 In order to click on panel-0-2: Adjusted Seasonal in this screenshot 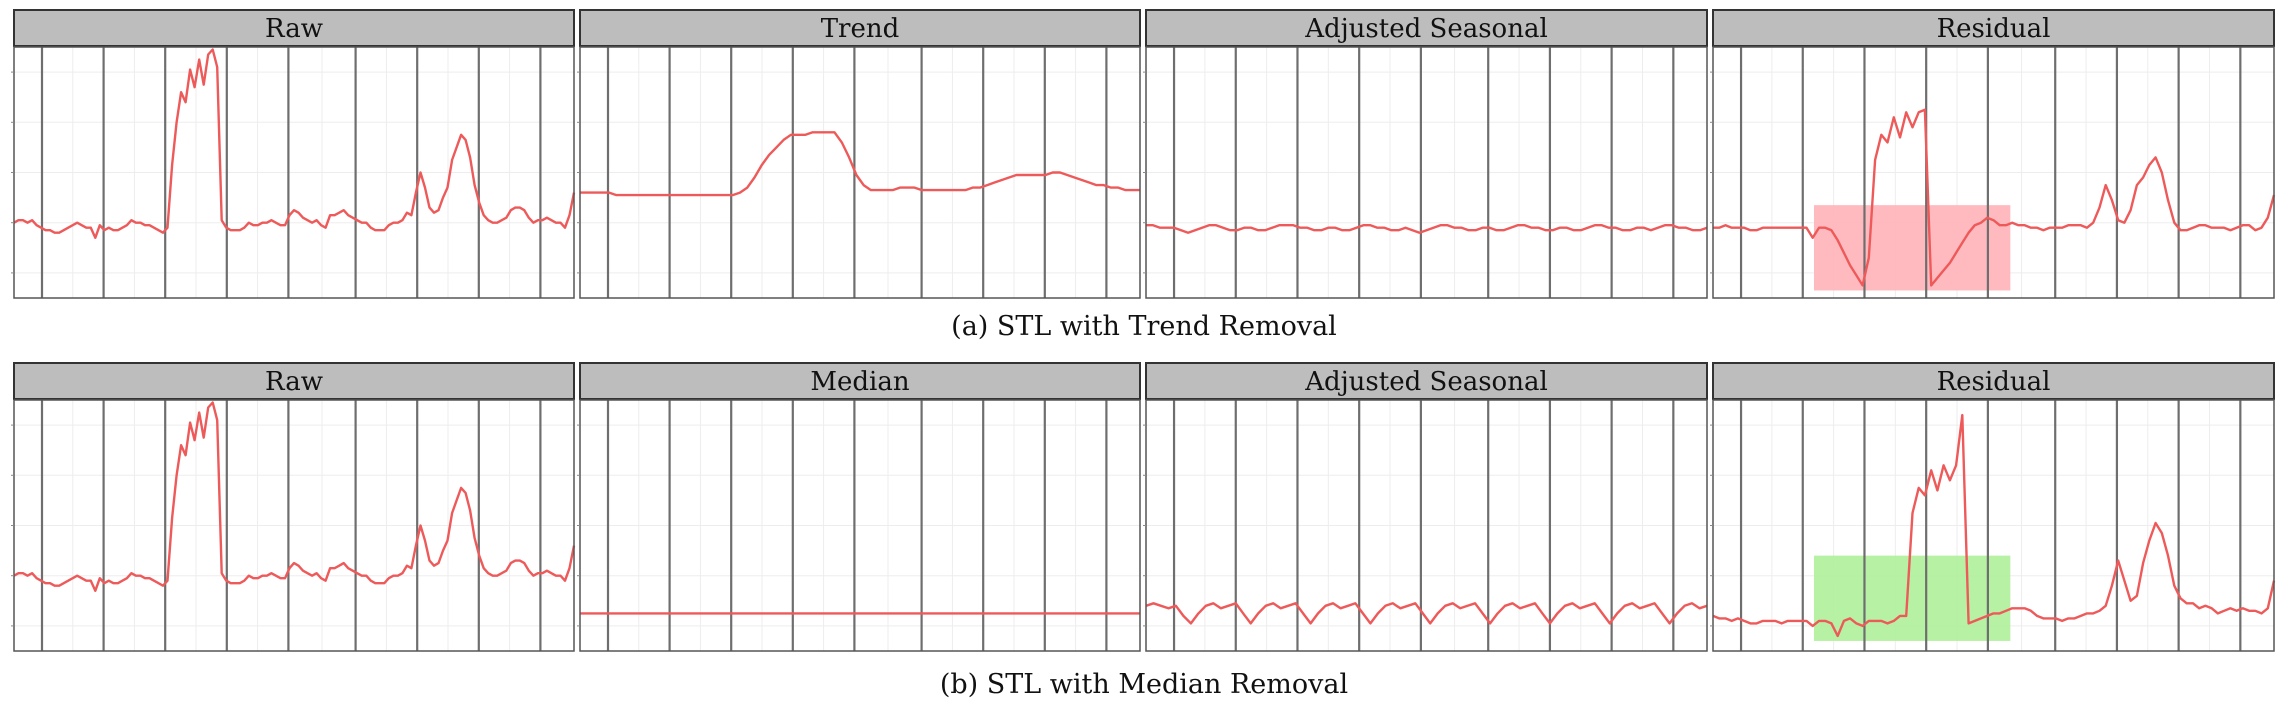, I will do `click(1425, 154)`.